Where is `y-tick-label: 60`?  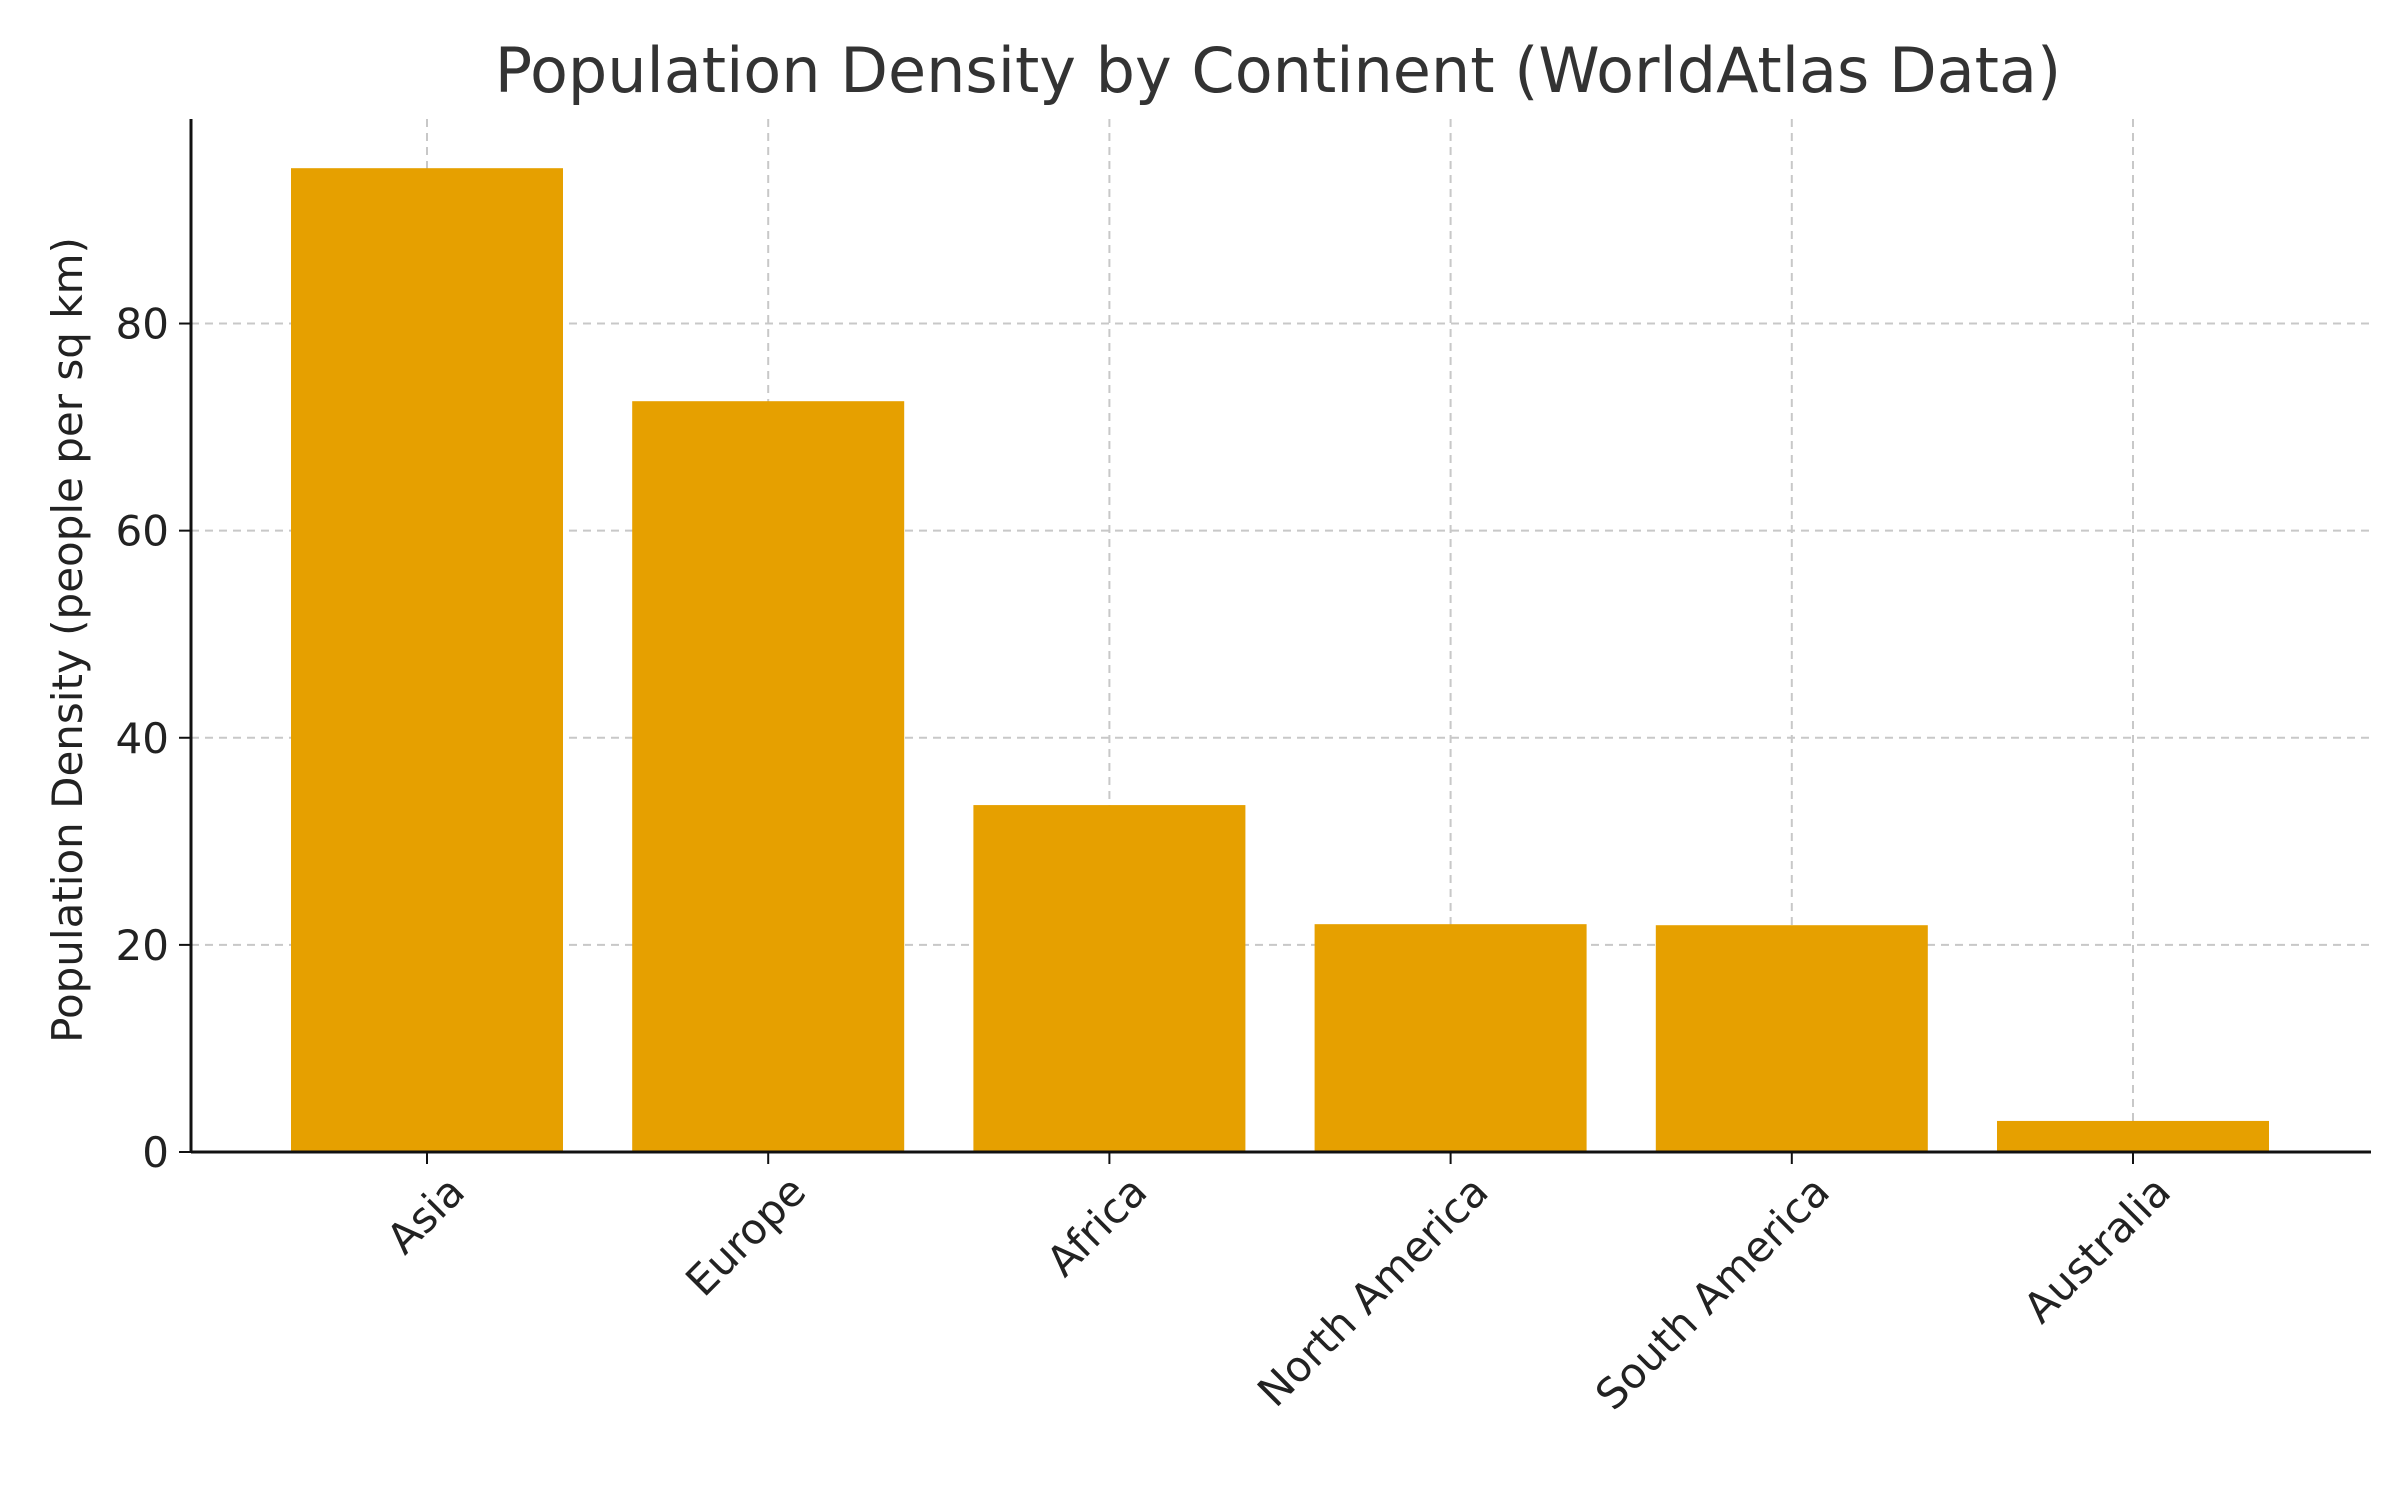 y-tick-label: 60 is located at coordinates (142, 531).